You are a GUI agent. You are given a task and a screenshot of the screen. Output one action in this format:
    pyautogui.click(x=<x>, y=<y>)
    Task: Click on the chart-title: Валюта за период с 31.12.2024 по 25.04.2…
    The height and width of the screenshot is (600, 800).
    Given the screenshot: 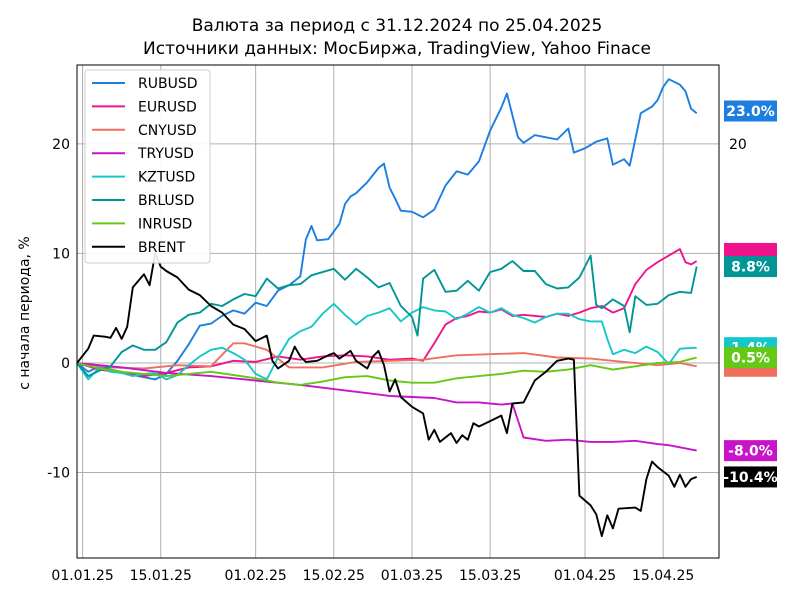 What is the action you would take?
    pyautogui.click(x=397, y=26)
    